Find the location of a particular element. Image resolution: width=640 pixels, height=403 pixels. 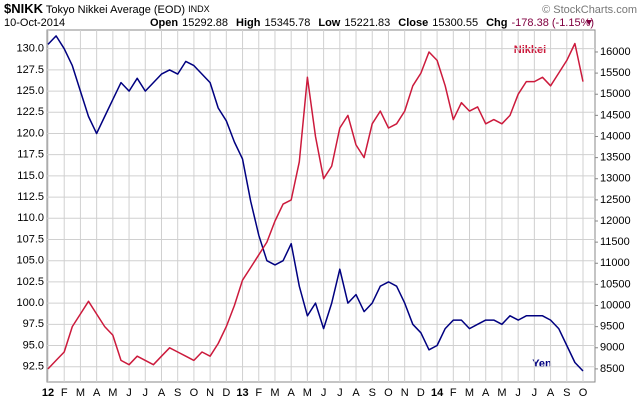

x-tick-label: 13 is located at coordinates (242, 393).